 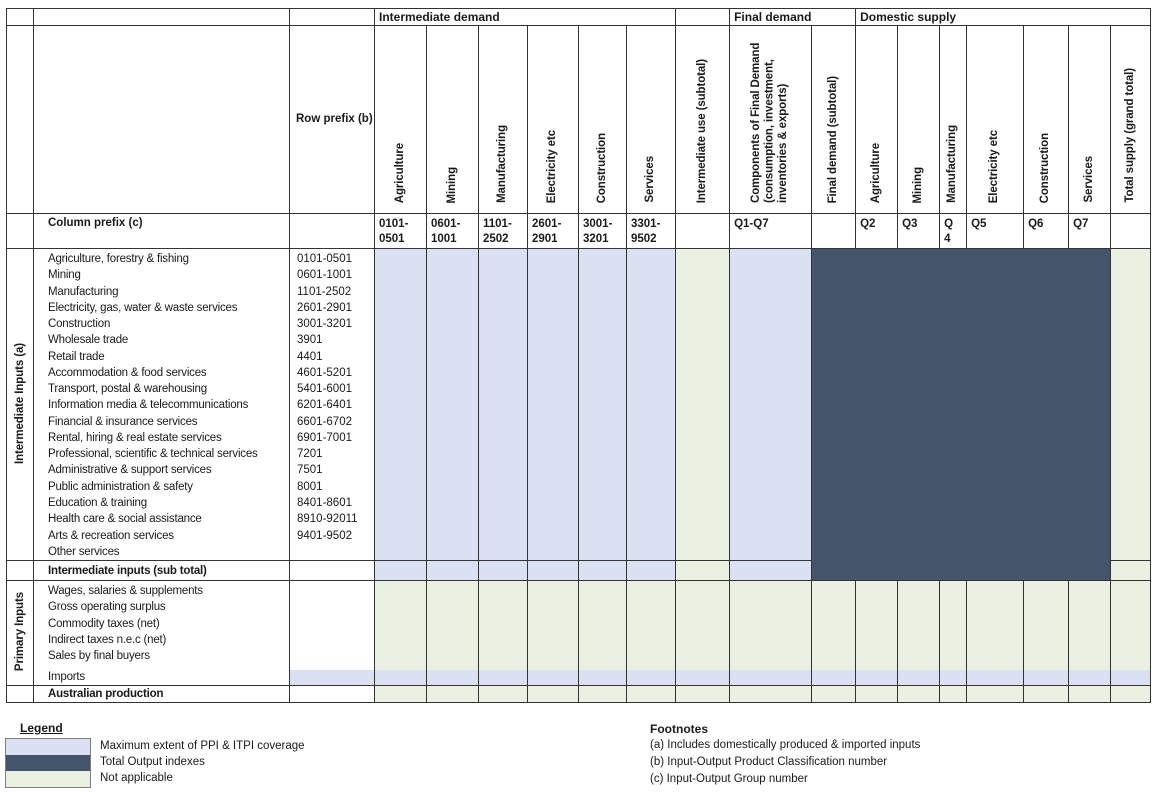 I want to click on imports-label: Imports, so click(x=161, y=678).